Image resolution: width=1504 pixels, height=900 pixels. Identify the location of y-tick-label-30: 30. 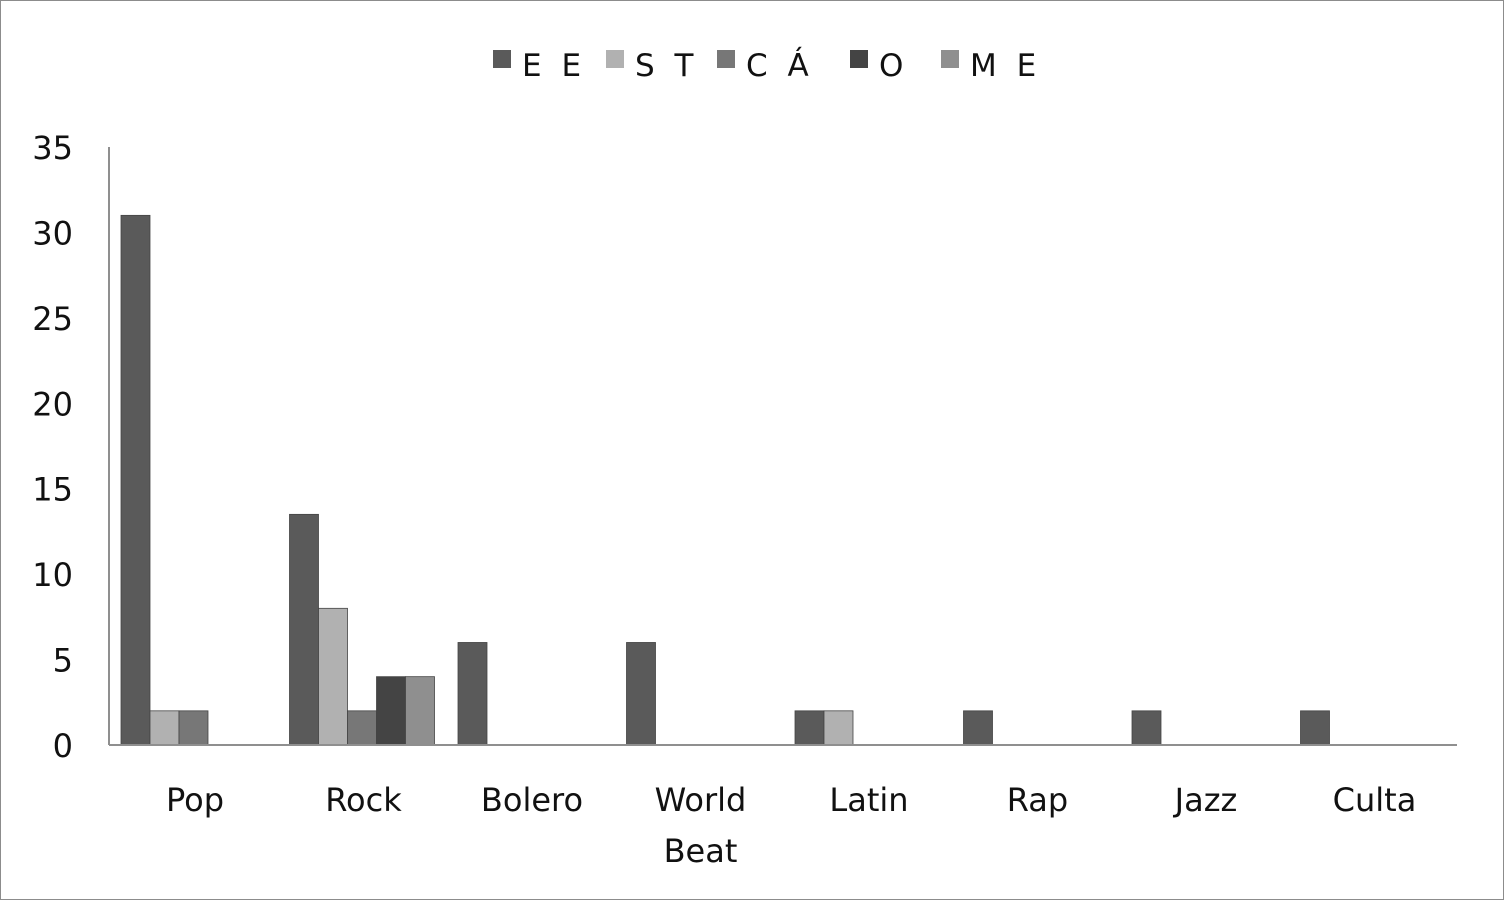
(52, 233).